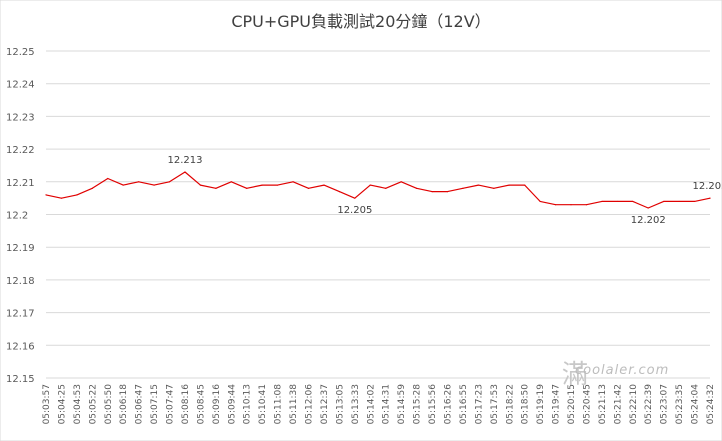 Image resolution: width=722 pixels, height=441 pixels. Describe the element at coordinates (93, 404) in the screenshot. I see `x-tick-label: 05:05:22` at that location.